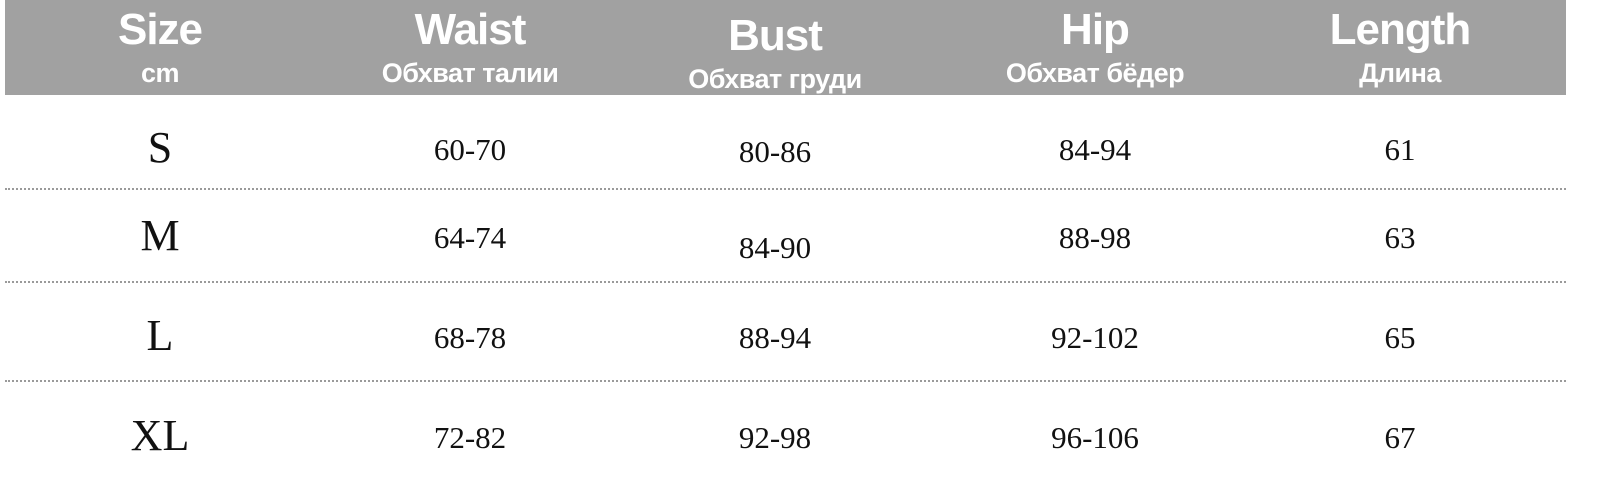 This screenshot has width=1606, height=482. I want to click on table-cell: 72-82, so click(470, 437).